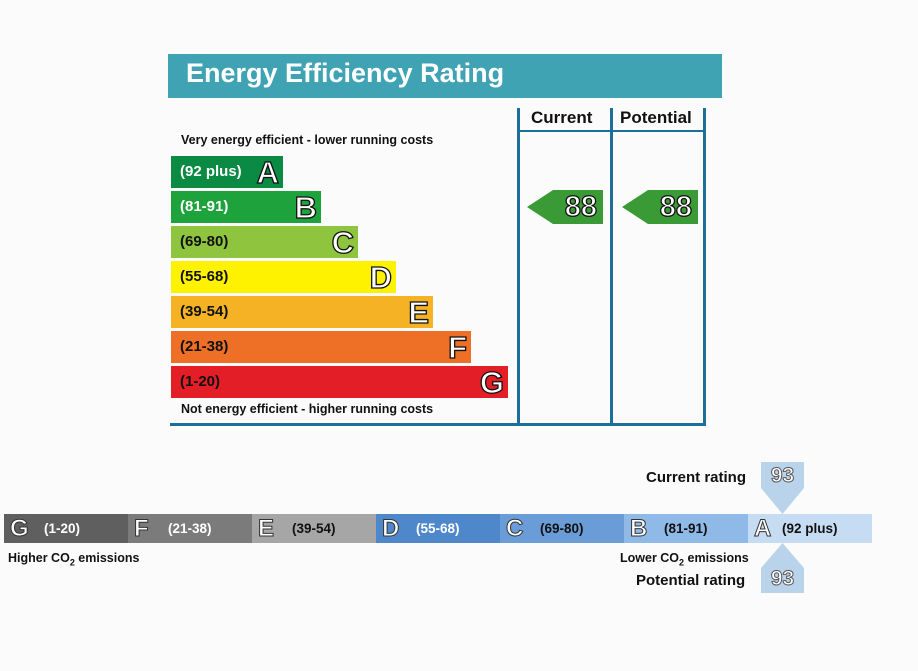  Describe the element at coordinates (656, 117) in the screenshot. I see `potential-column-header: Potential` at that location.